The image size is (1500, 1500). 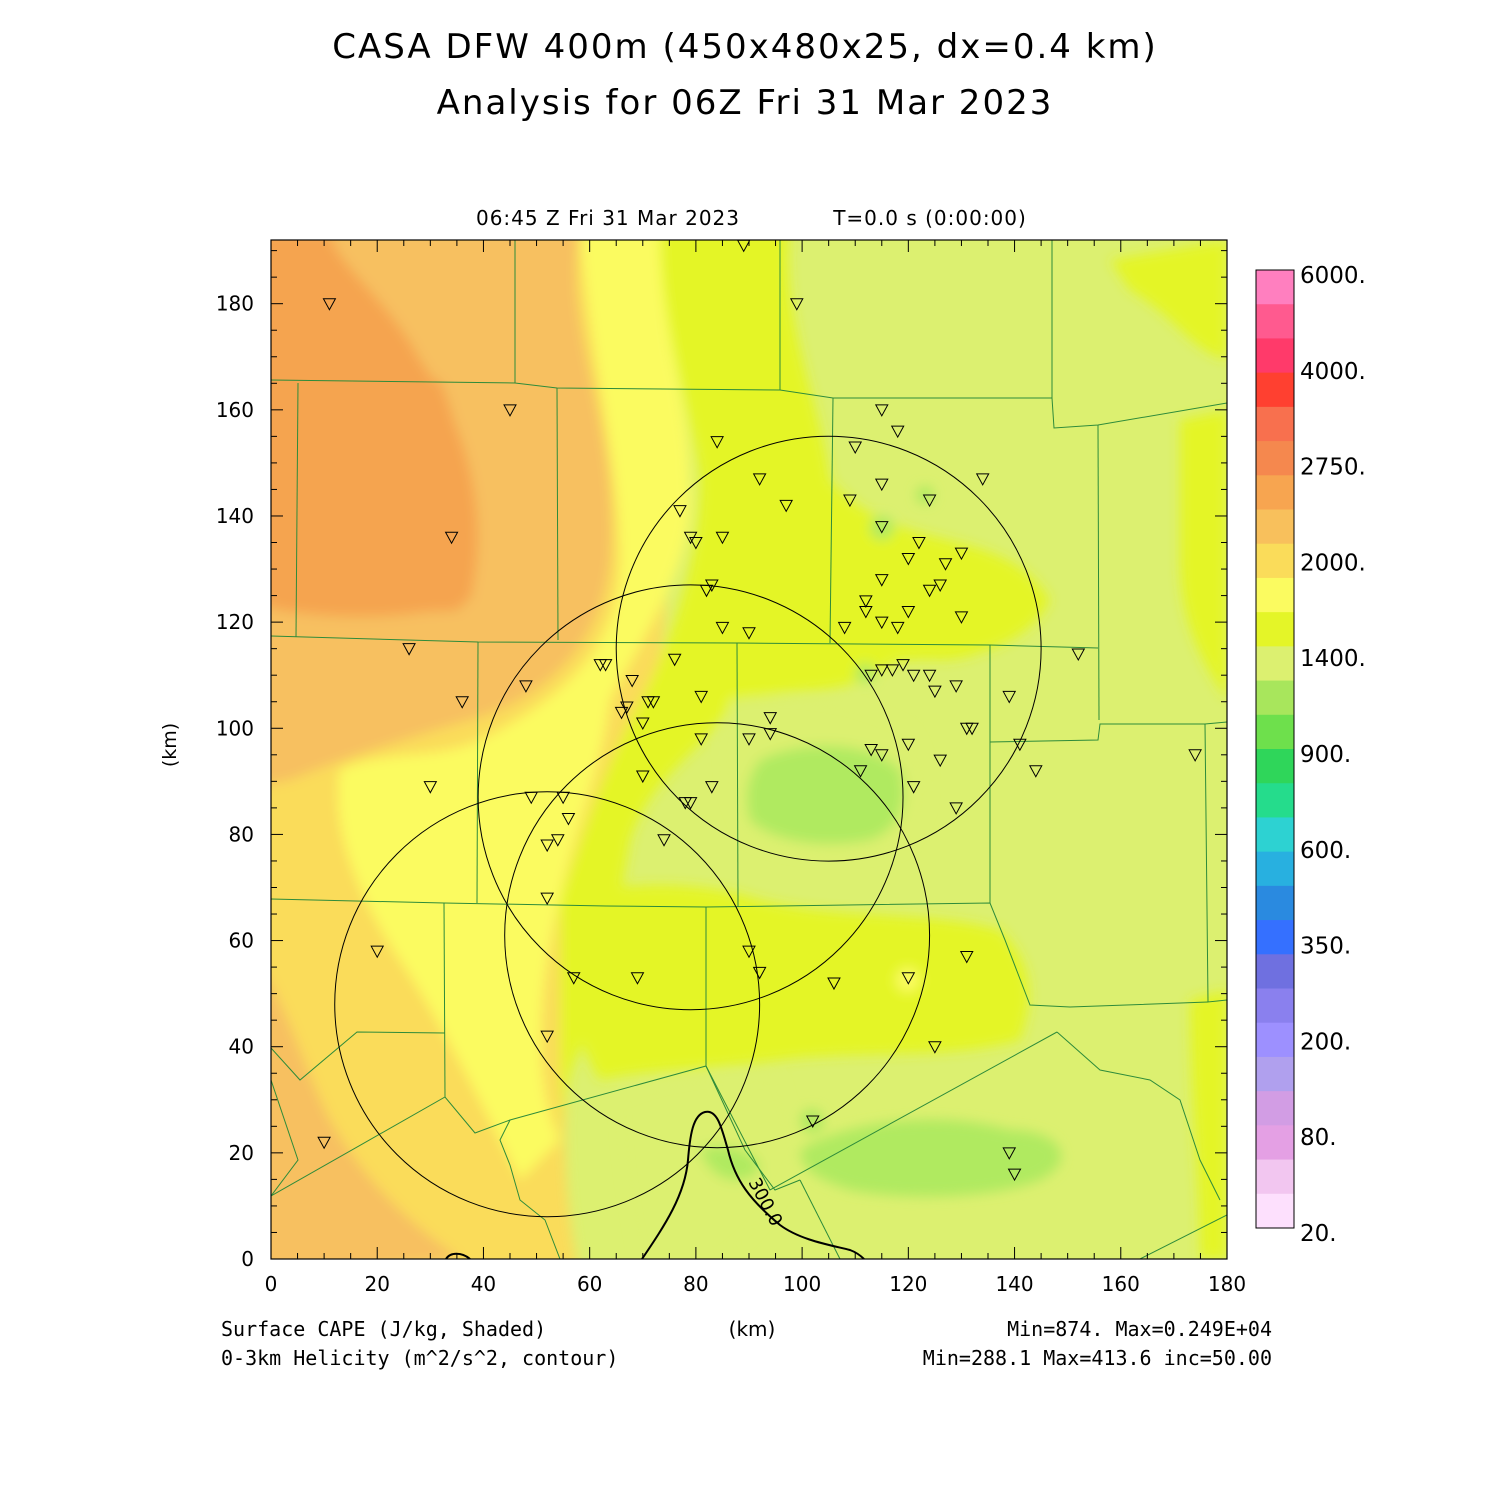 I want to click on x-tick-label: 160, so click(x=1121, y=1284).